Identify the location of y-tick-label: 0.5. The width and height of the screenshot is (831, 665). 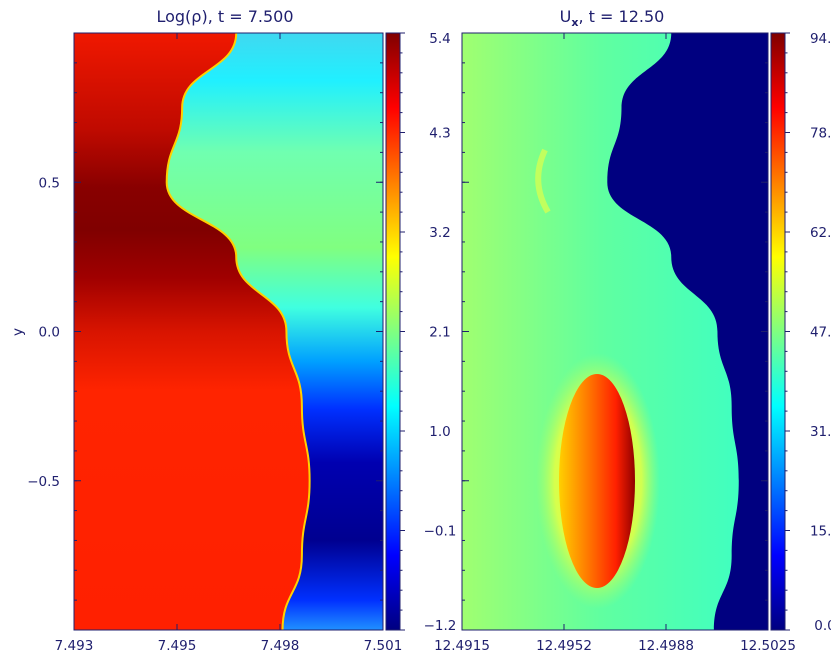
(49, 183).